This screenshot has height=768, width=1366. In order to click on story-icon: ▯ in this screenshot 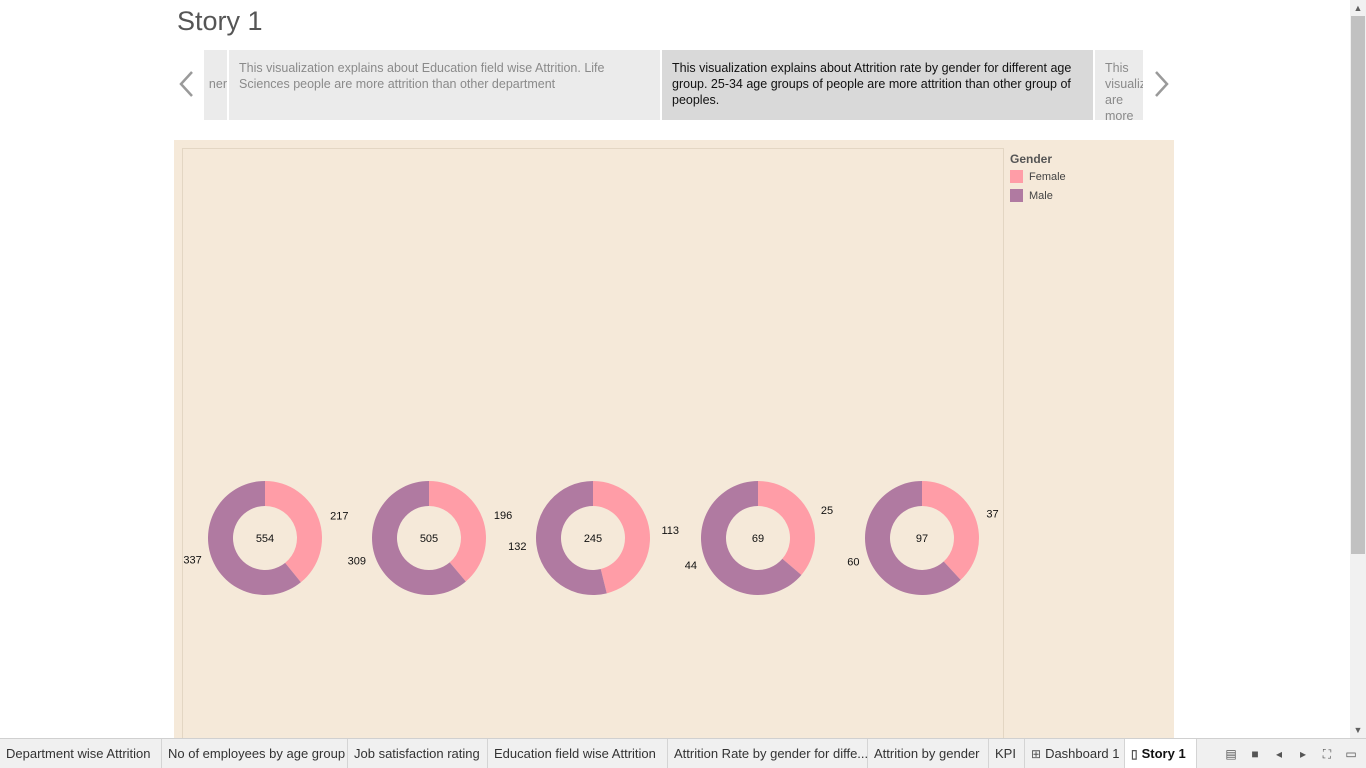, I will do `click(1134, 754)`.